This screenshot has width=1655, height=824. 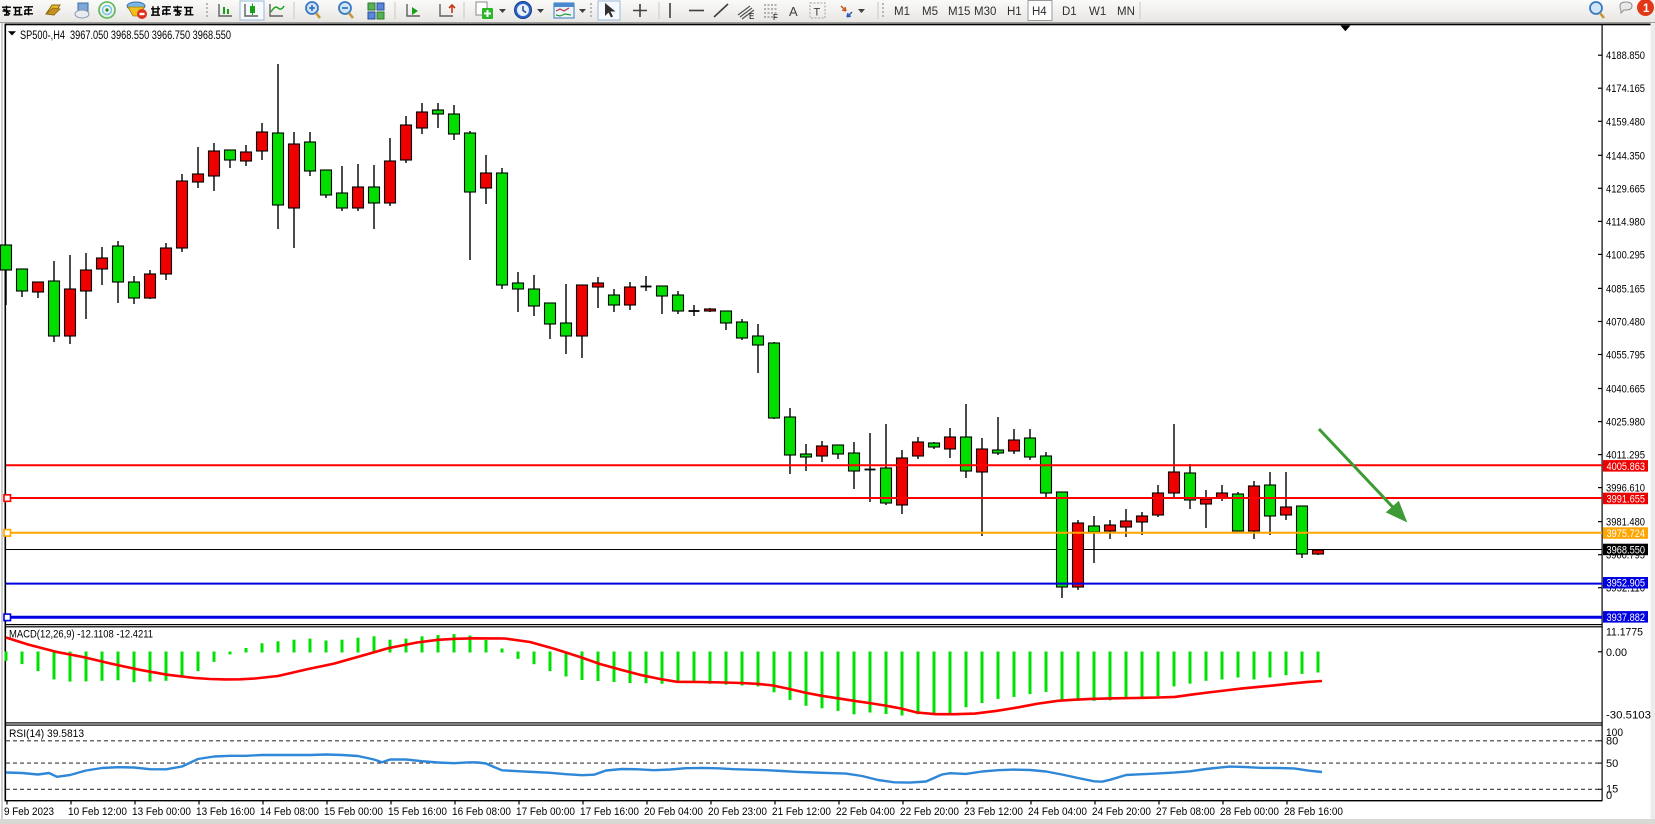 What do you see at coordinates (1625, 423) in the screenshot?
I see `svg-text: 4025.980` at bounding box center [1625, 423].